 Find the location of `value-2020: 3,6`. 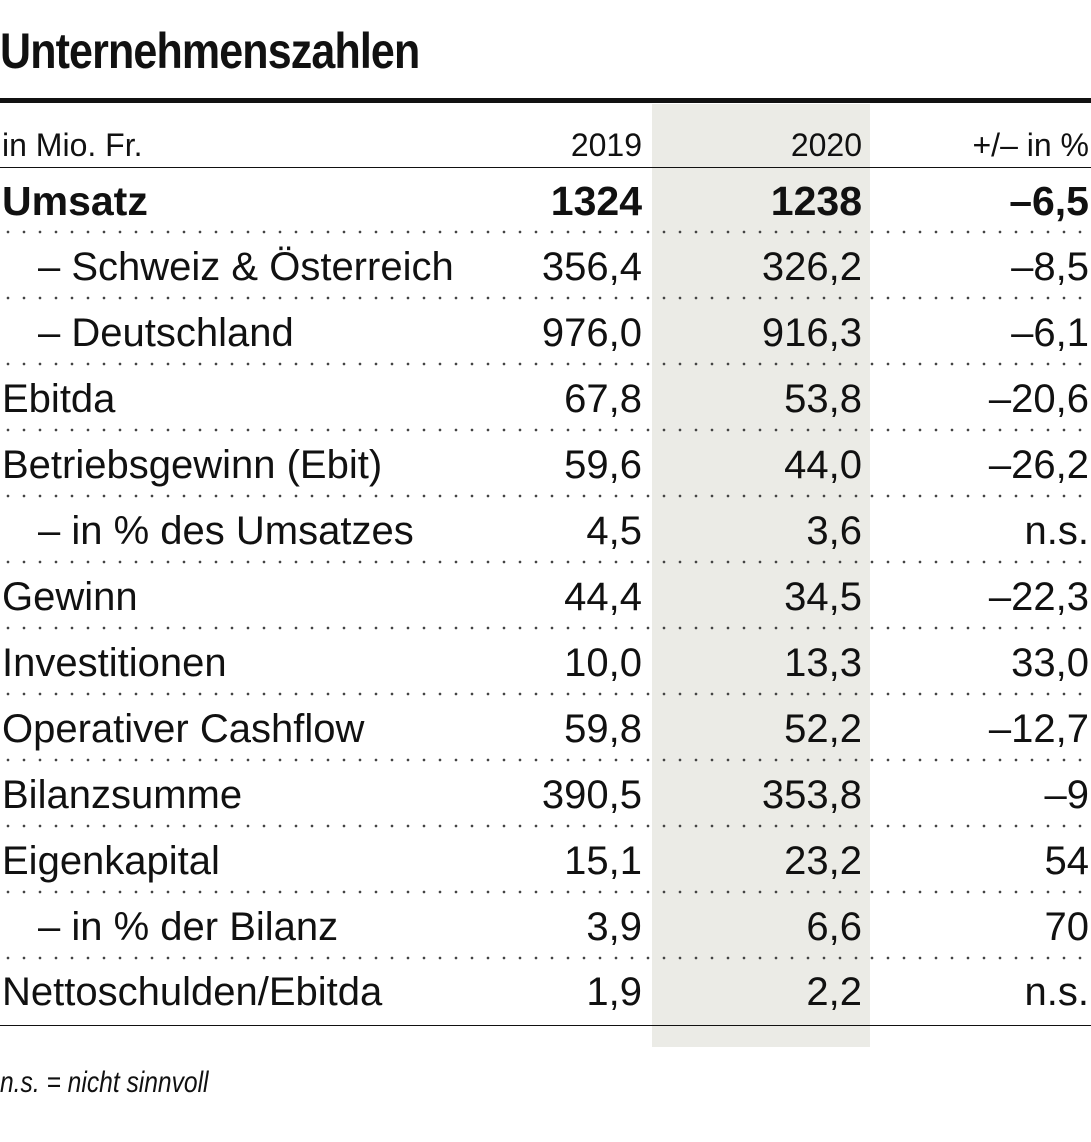

value-2020: 3,6 is located at coordinates (834, 530).